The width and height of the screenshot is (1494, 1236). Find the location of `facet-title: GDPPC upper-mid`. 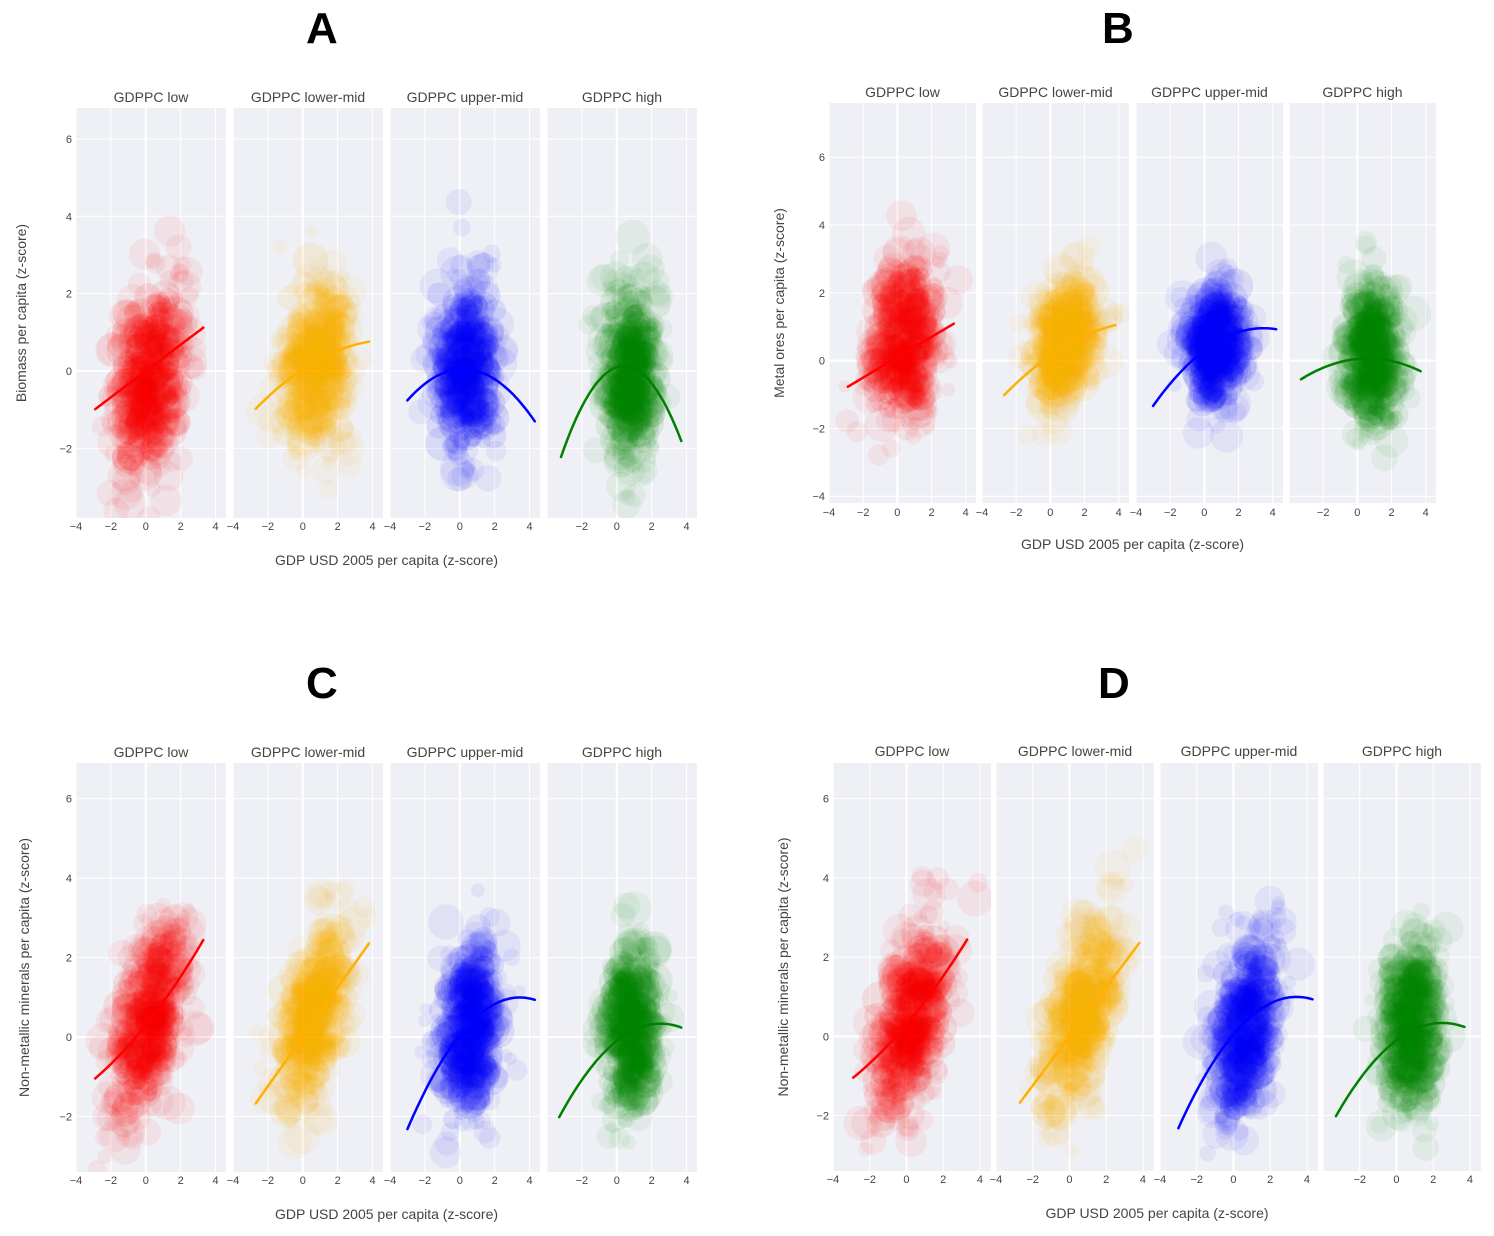

facet-title: GDPPC upper-mid is located at coordinates (465, 752).